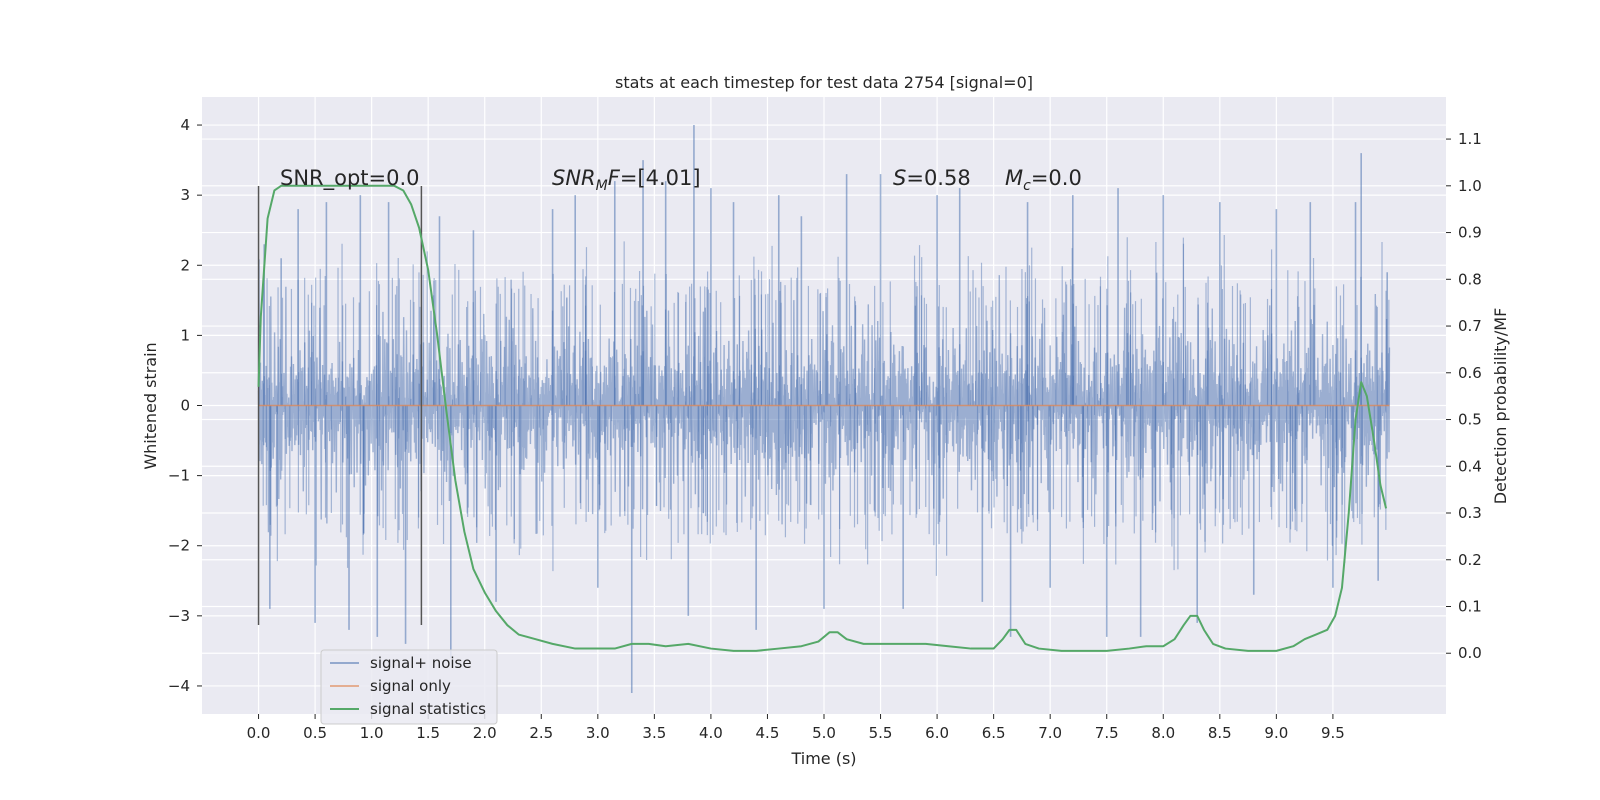  What do you see at coordinates (899, 178) in the screenshot?
I see `s-symbol: S` at bounding box center [899, 178].